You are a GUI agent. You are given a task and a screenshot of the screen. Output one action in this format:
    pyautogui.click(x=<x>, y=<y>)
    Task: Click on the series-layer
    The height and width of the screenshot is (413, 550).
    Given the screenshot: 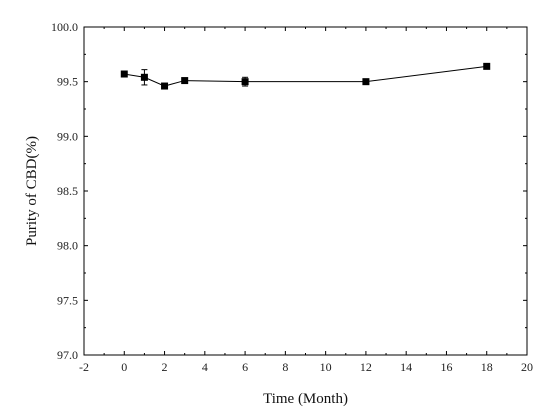 What is the action you would take?
    pyautogui.click(x=305, y=76)
    